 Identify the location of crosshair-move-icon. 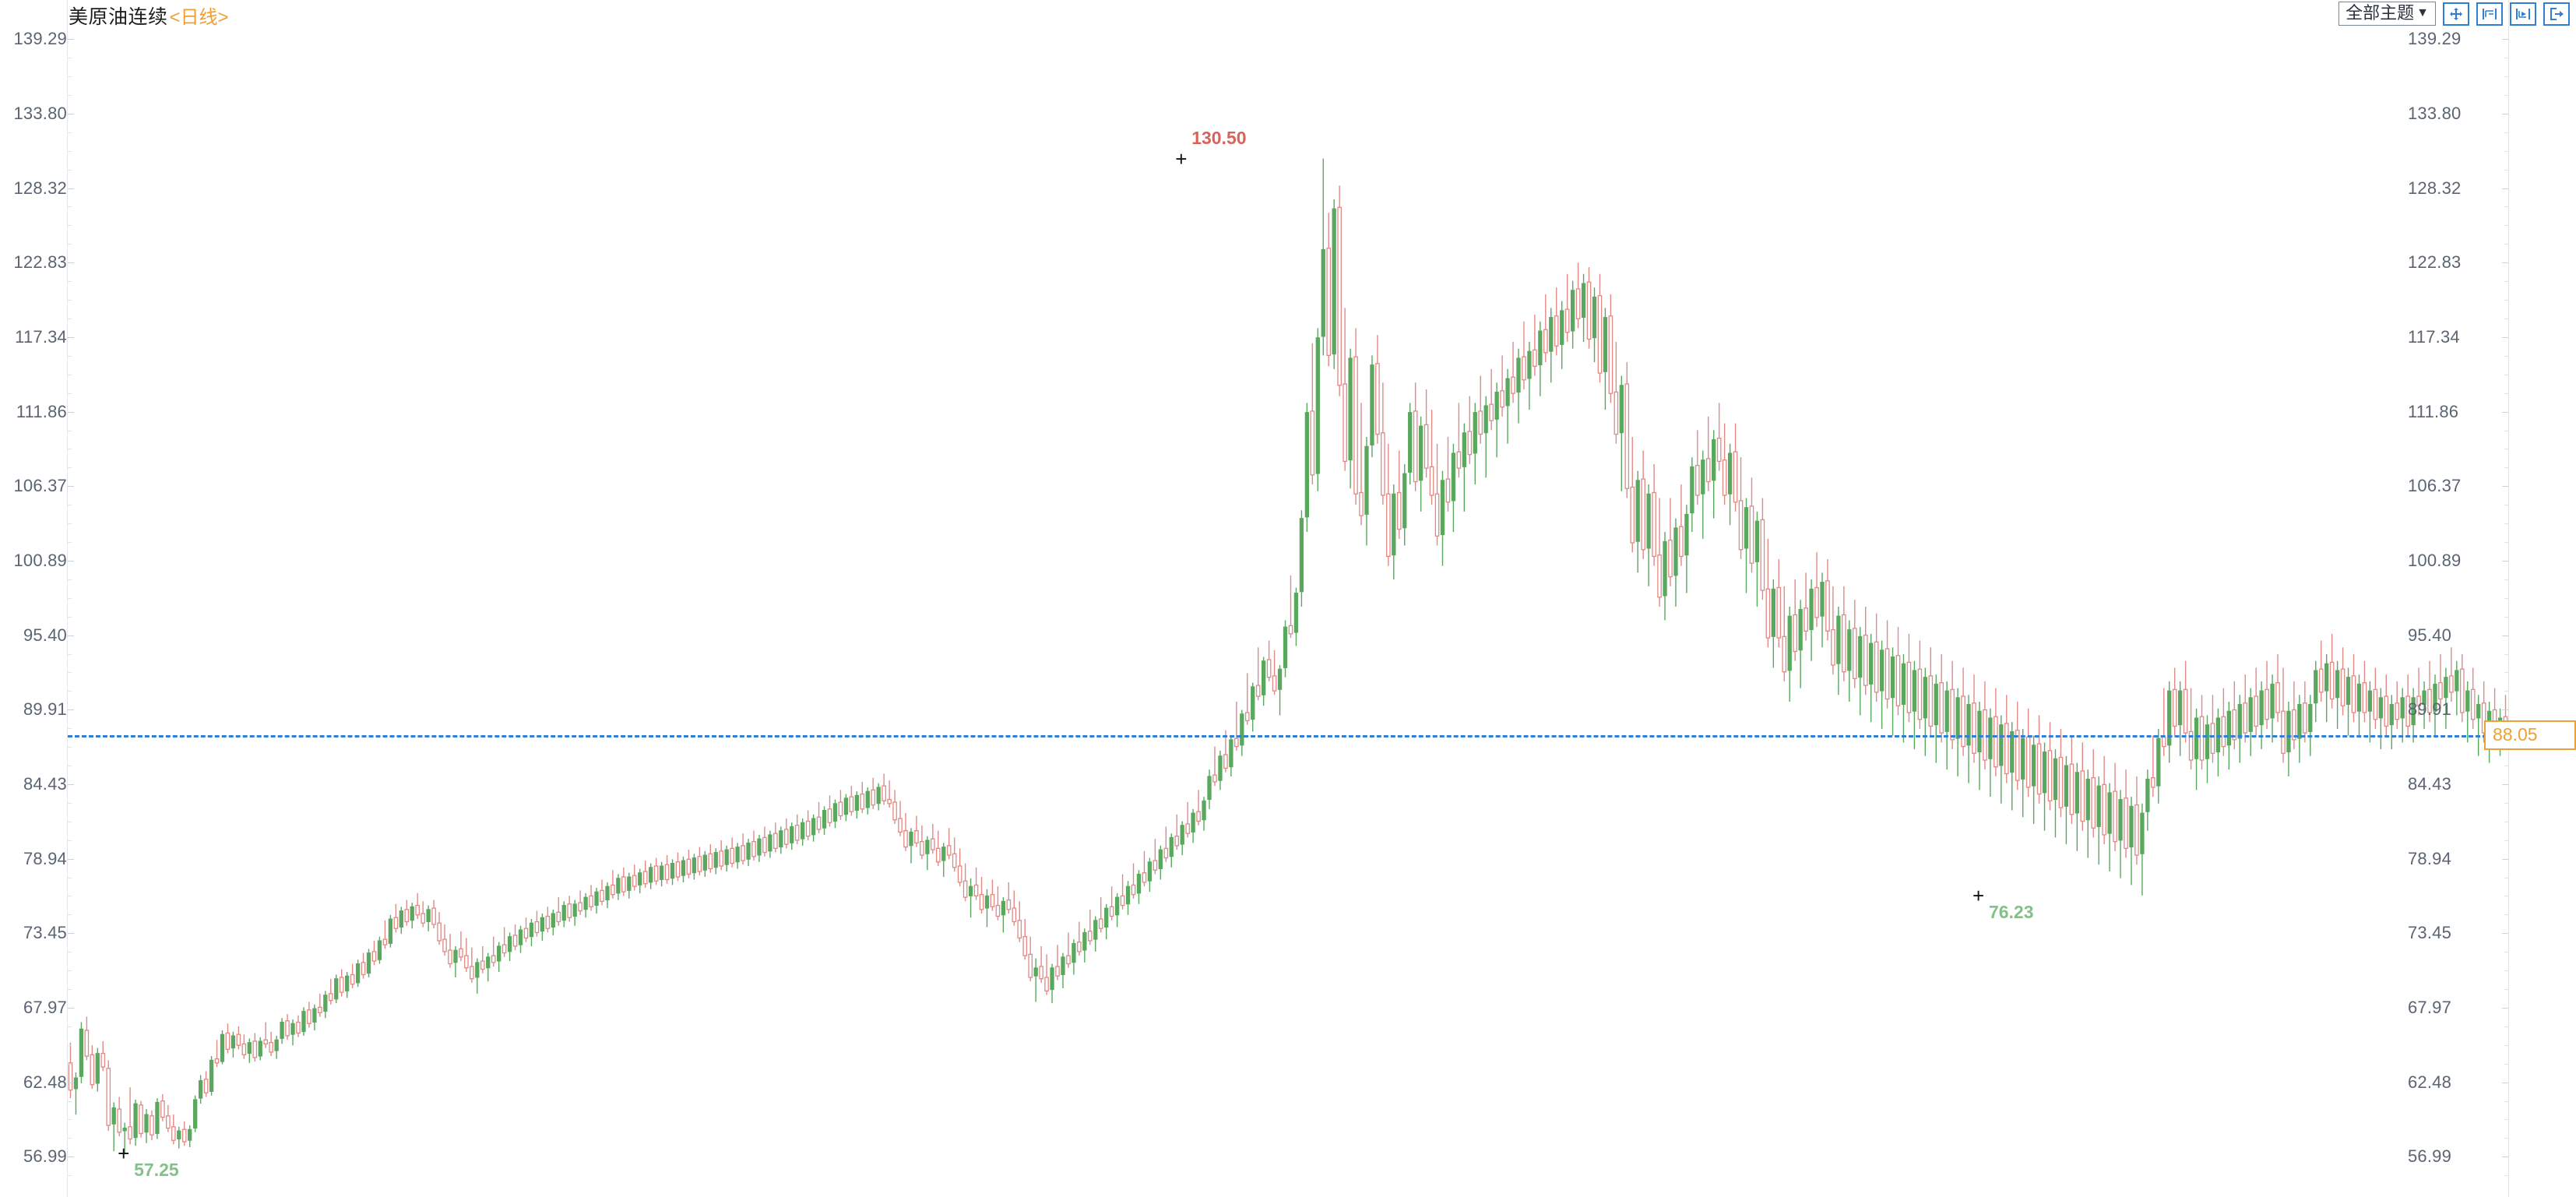
(2456, 14).